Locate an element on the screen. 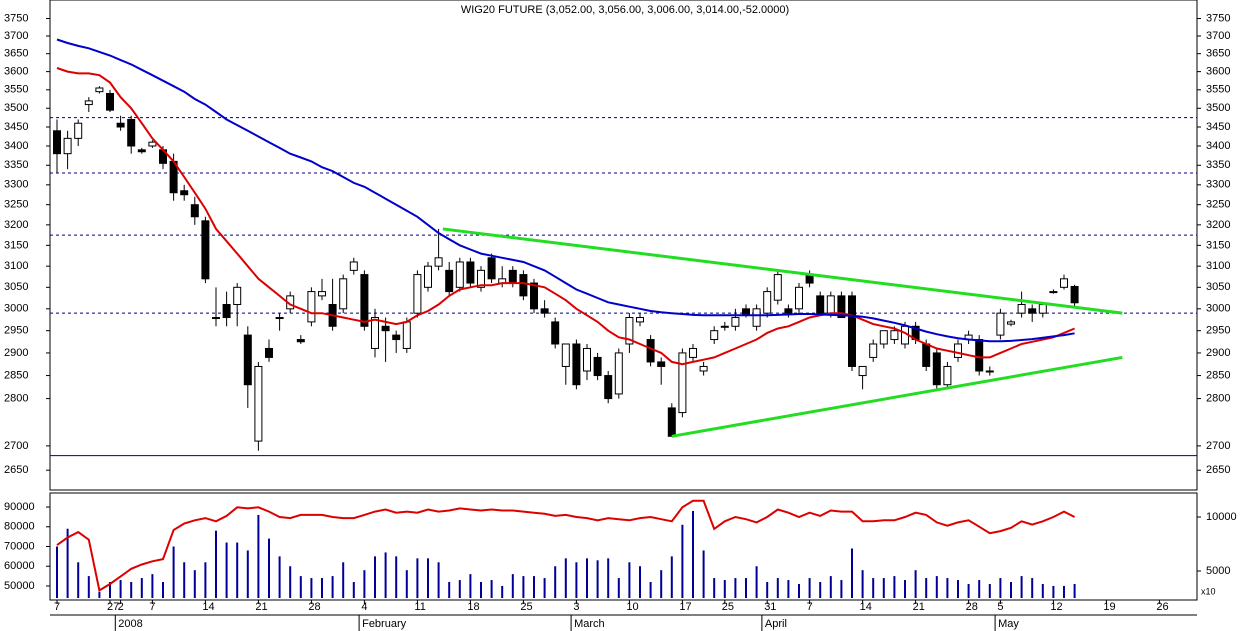 Image resolution: width=1250 pixels, height=631 pixels. y-tick-label-right: 3750 is located at coordinates (1218, 18).